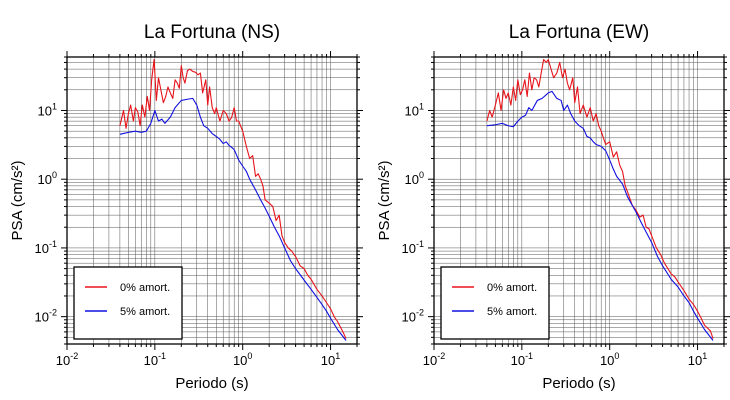 Image resolution: width=730 pixels, height=400 pixels. Describe the element at coordinates (579, 32) in the screenshot. I see `chart-title: La Fortuna (EW)` at that location.